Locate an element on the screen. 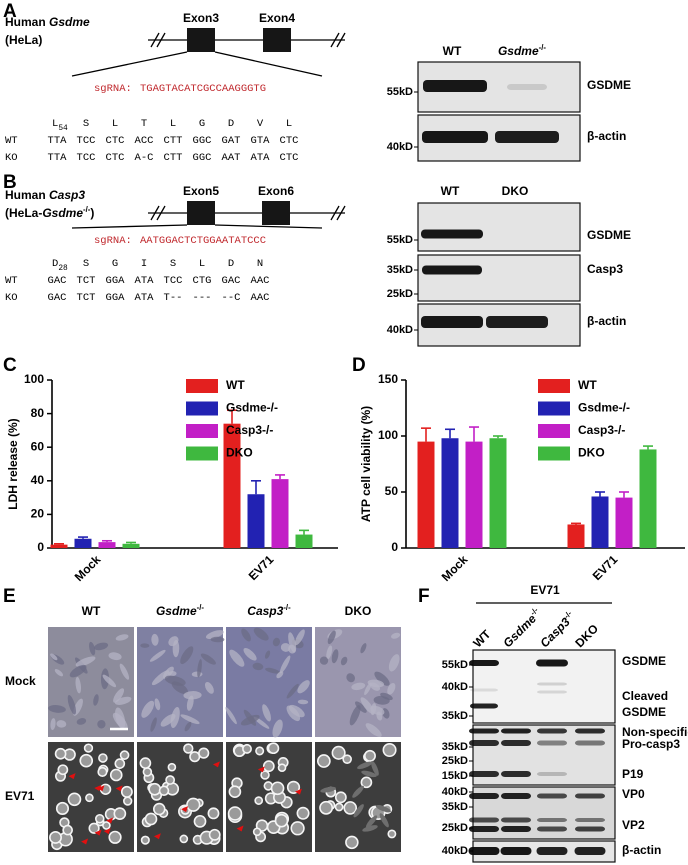 This screenshot has width=688, height=865. sequence-label: WT is located at coordinates (11, 141).